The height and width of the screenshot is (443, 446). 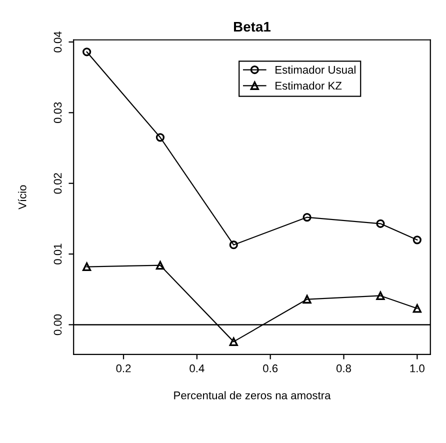 What do you see at coordinates (58, 113) in the screenshot?
I see `y-tick-label: 0.03` at bounding box center [58, 113].